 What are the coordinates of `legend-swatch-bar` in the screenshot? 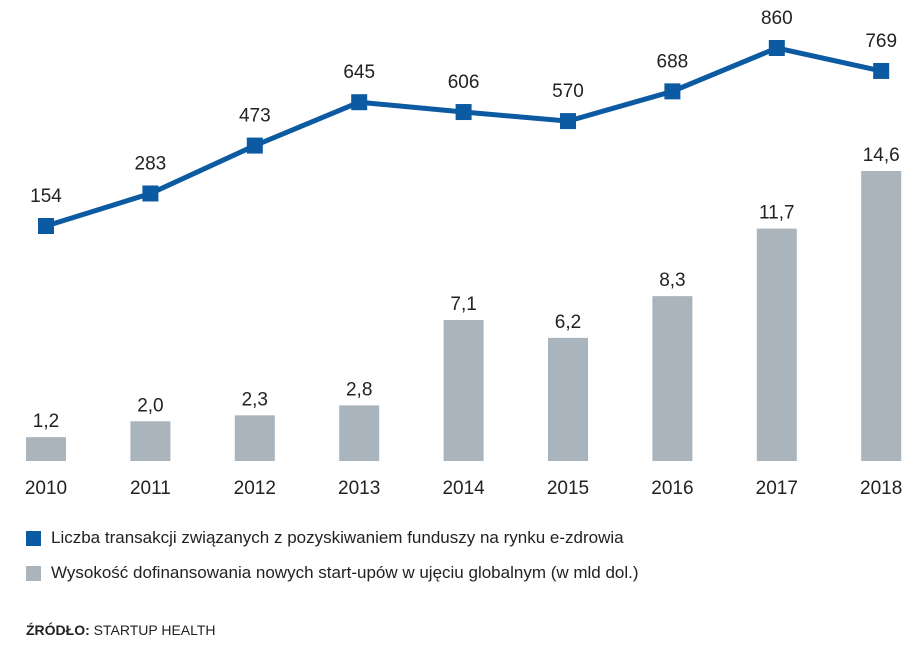 It's located at (33, 573).